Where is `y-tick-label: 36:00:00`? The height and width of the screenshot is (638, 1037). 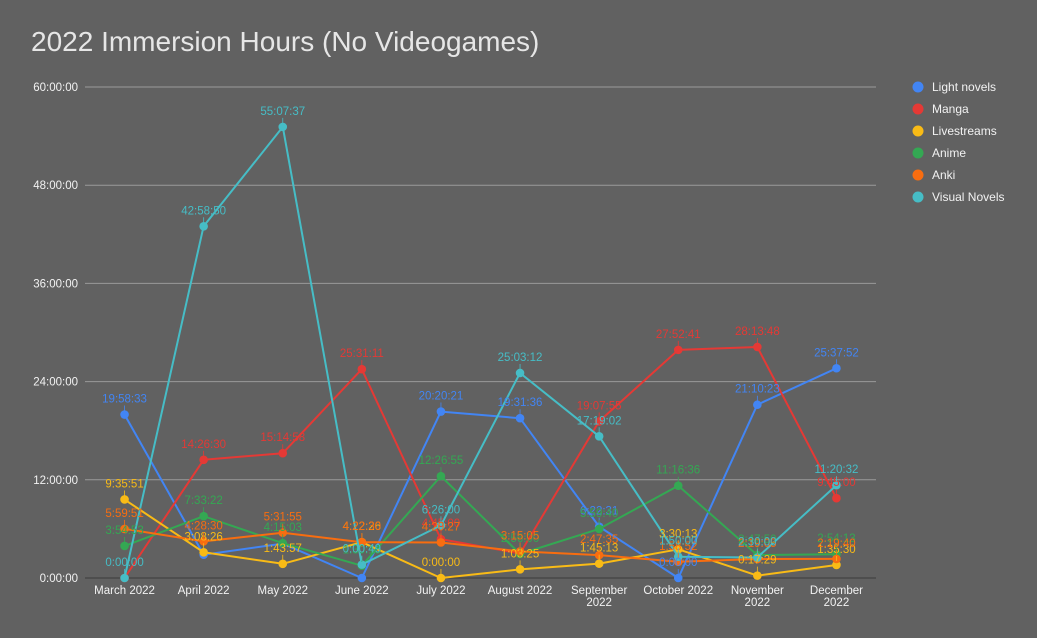
y-tick-label: 36:00:00 is located at coordinates (55, 284).